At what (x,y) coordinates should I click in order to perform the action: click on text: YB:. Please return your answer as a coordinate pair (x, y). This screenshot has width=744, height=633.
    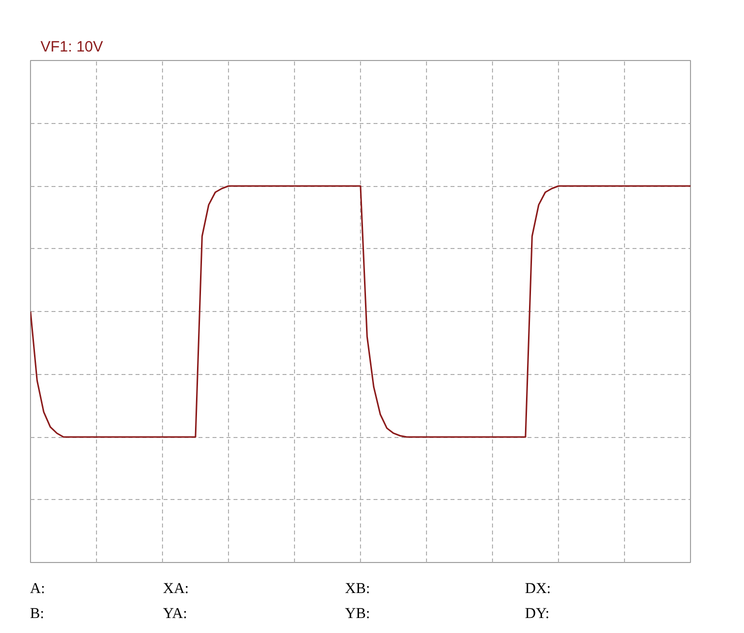
    Looking at the image, I should click on (357, 614).